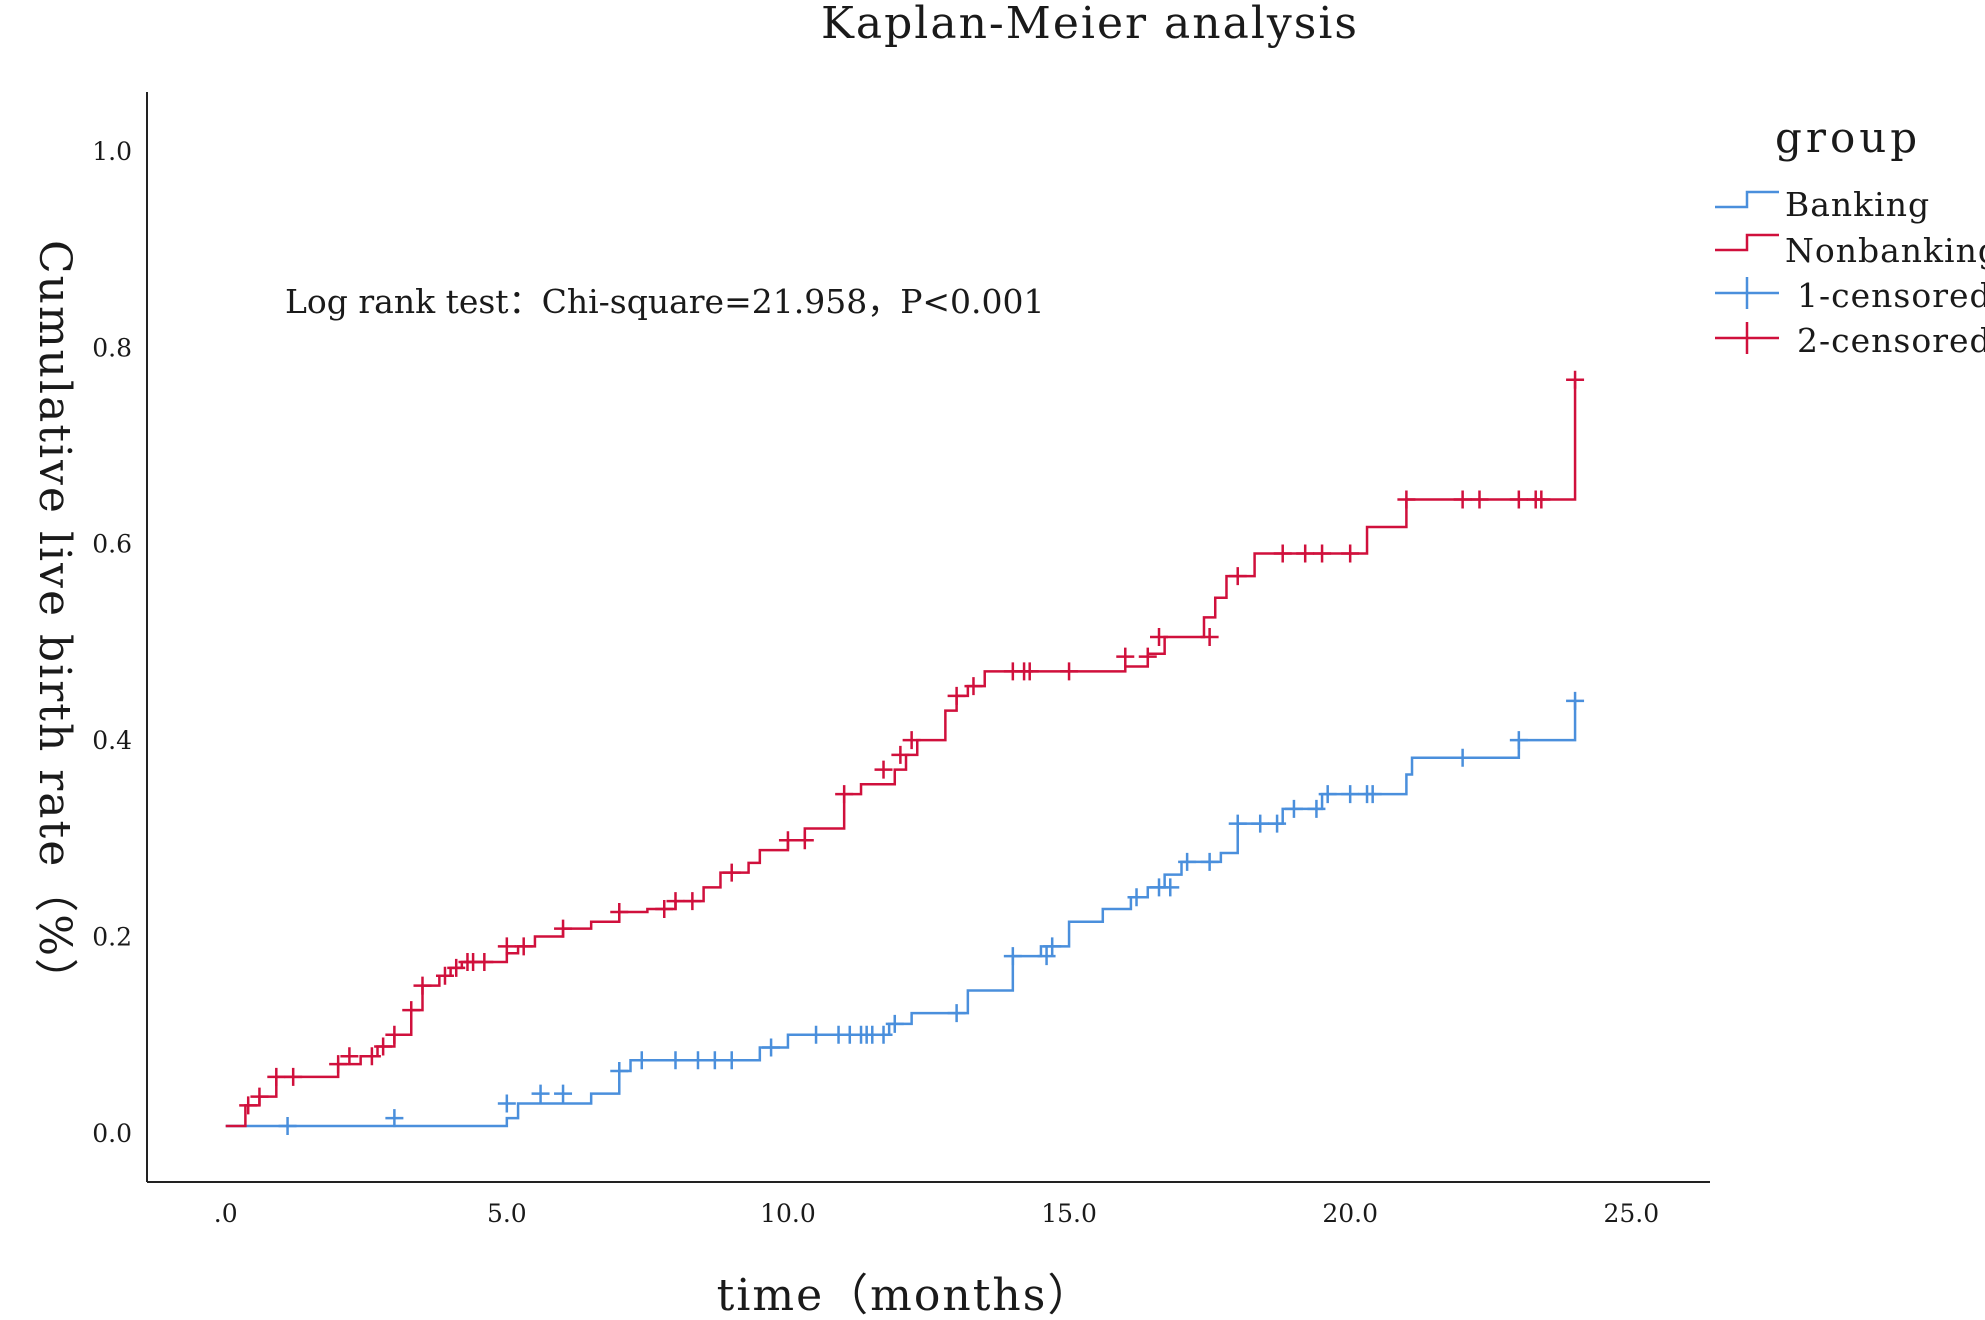 The image size is (1985, 1320). Describe the element at coordinates (112, 740) in the screenshot. I see `y-tick-label: 0.4` at that location.